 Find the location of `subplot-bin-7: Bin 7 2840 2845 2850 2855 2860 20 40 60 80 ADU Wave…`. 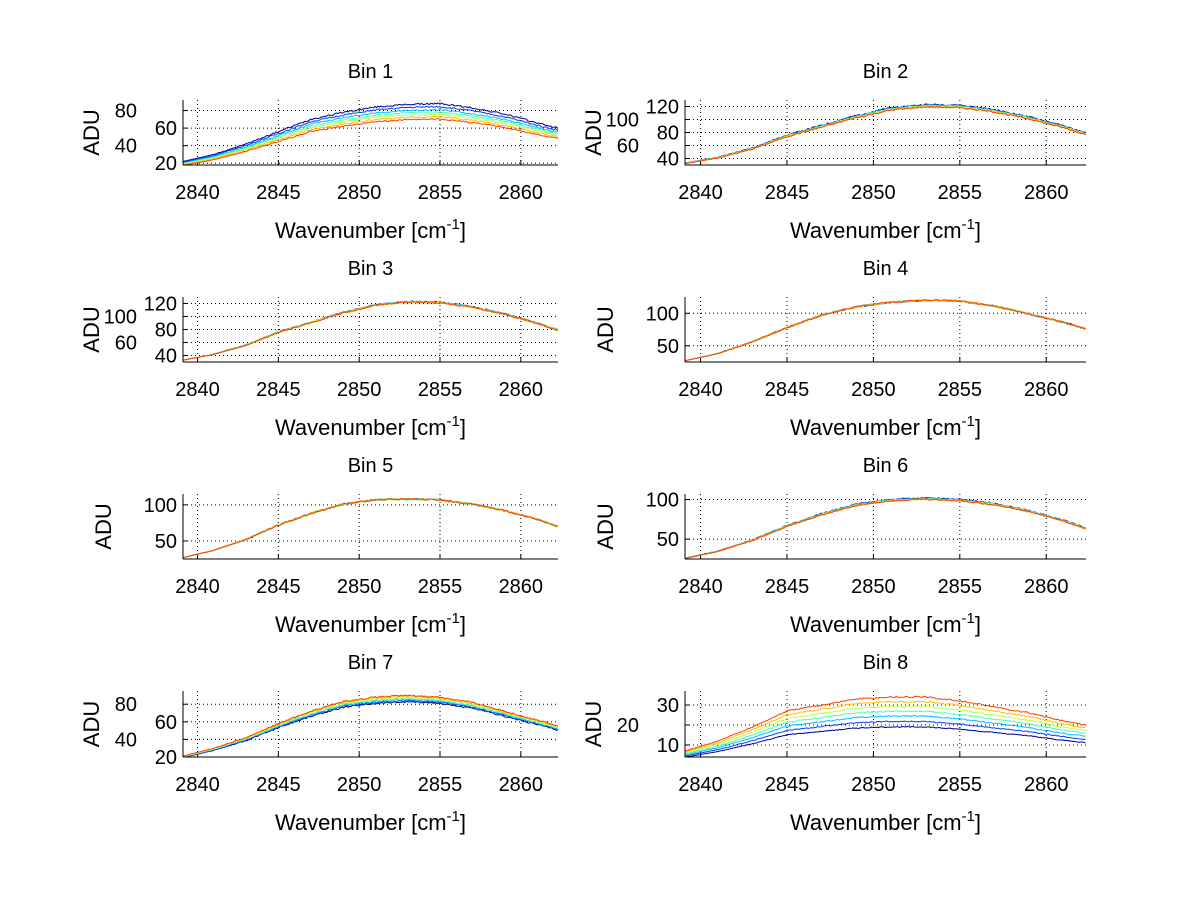

subplot-bin-7: Bin 7 2840 2845 2850 2855 2860 20 40 60 80 ADU Wave… is located at coordinates (318, 743).